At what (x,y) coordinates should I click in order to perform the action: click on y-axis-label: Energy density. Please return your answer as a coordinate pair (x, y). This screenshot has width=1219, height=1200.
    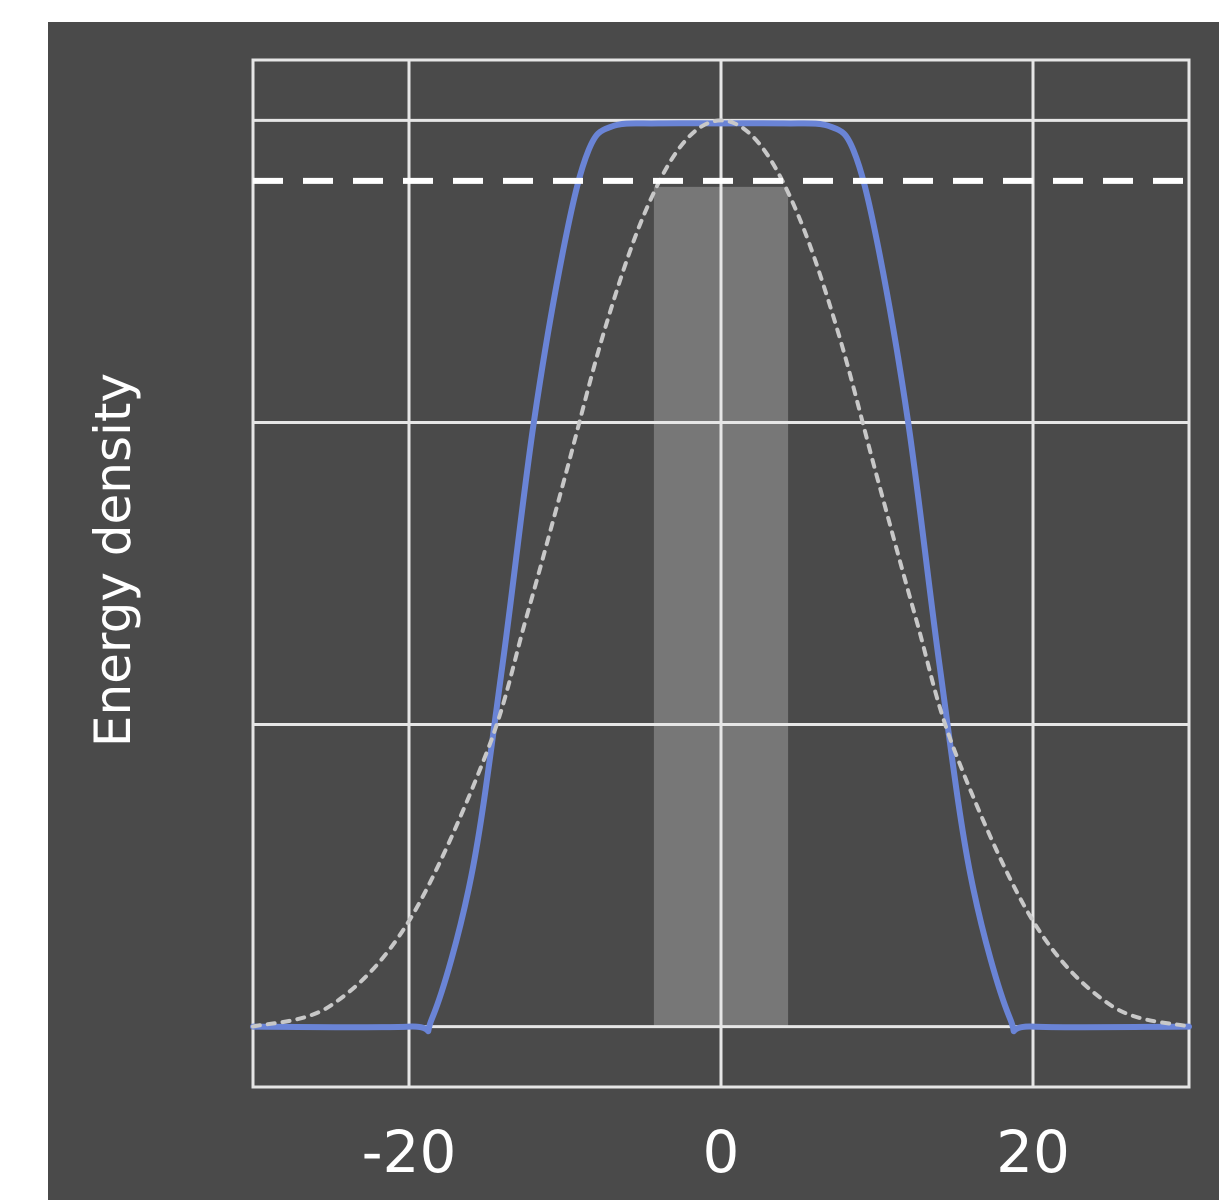
    Looking at the image, I should click on (113, 560).